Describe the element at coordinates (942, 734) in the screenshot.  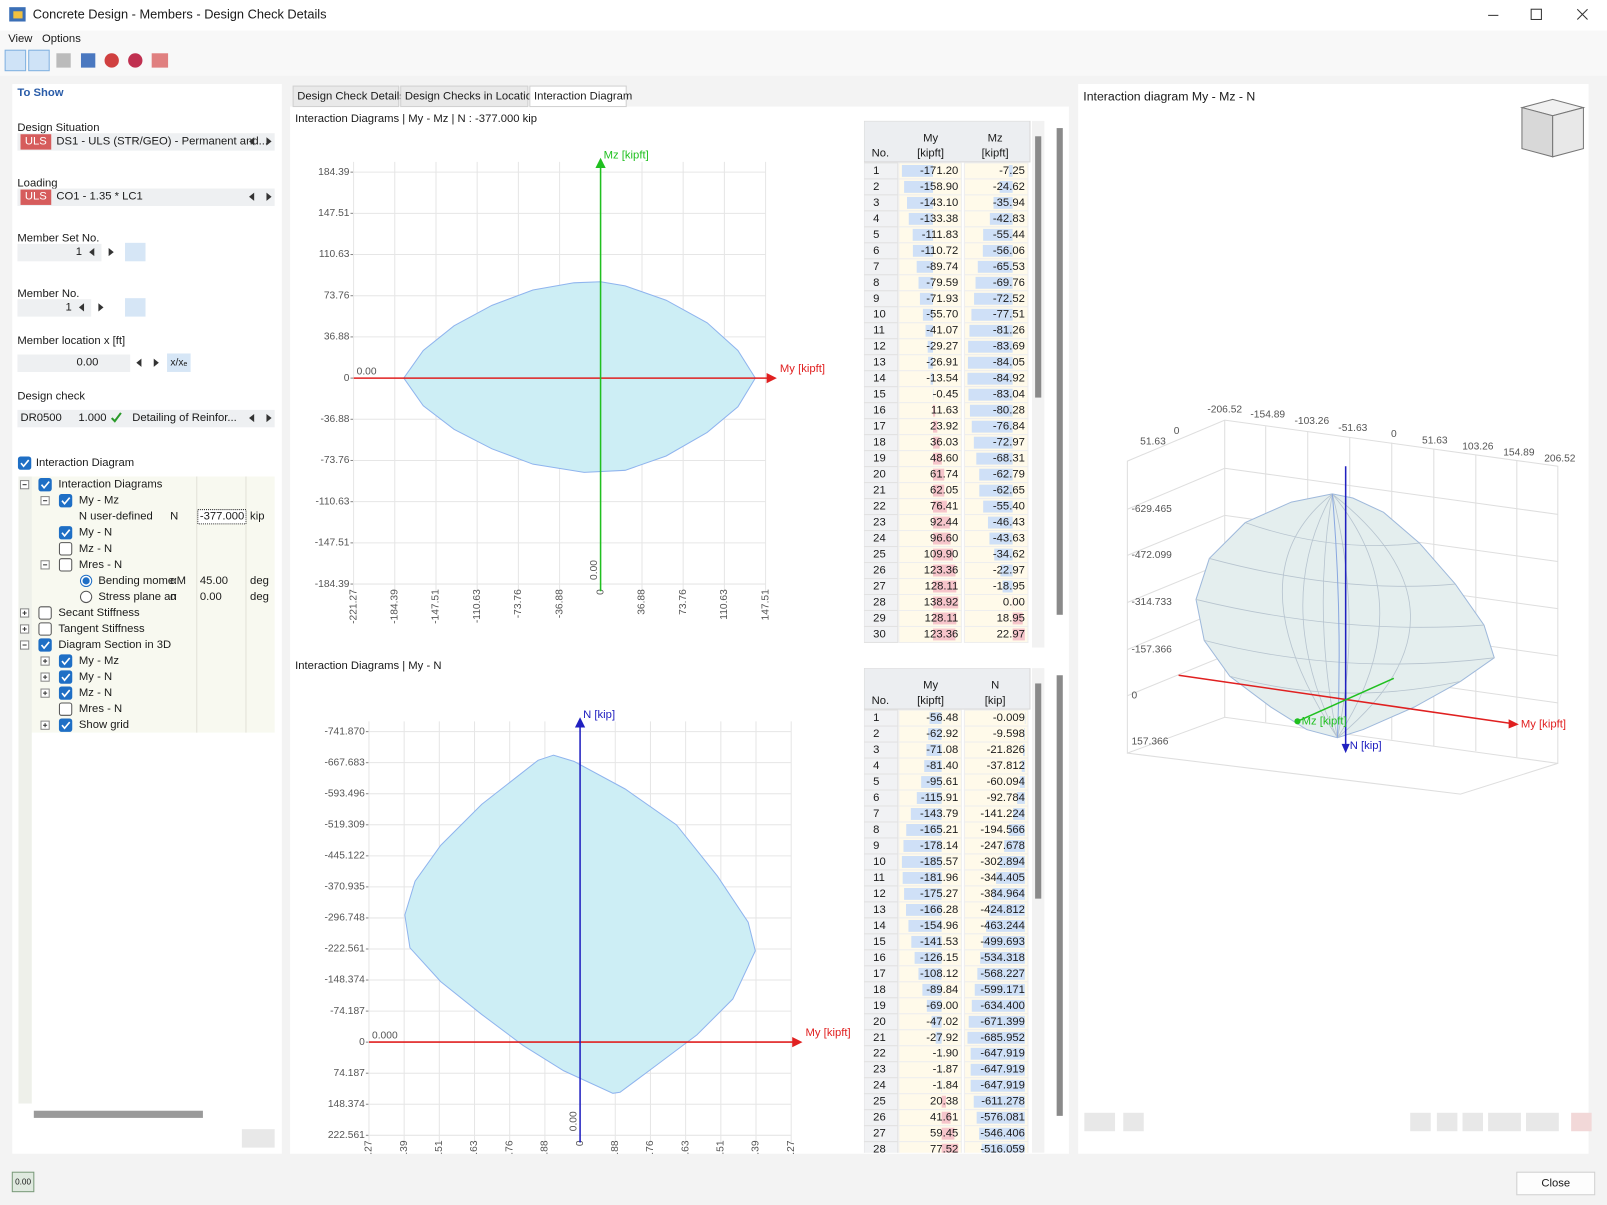
I see `cell-value: -62.92` at that location.